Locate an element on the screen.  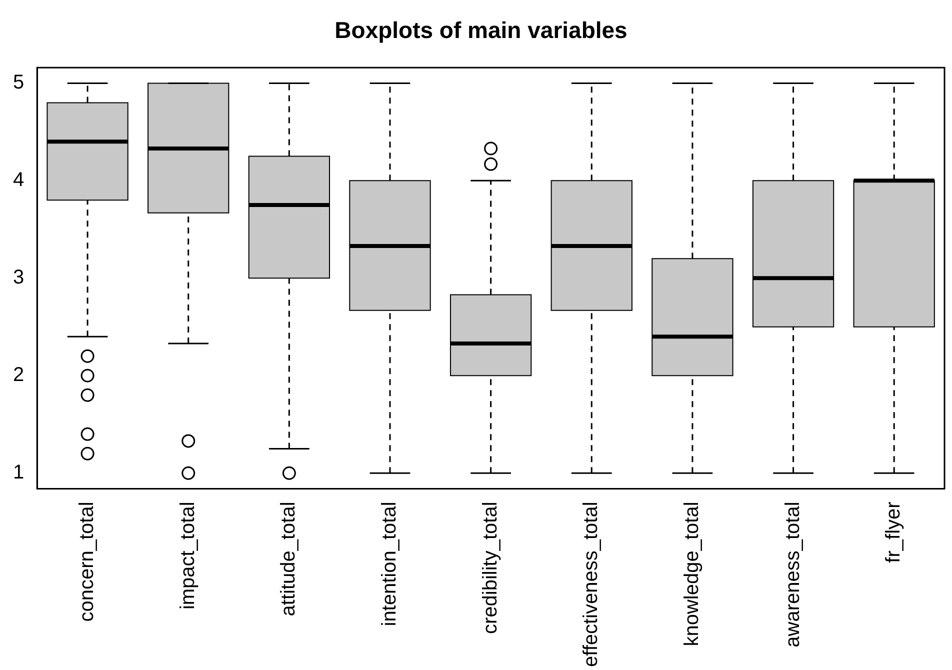
x-tick-label: concern_total is located at coordinates (87, 562).